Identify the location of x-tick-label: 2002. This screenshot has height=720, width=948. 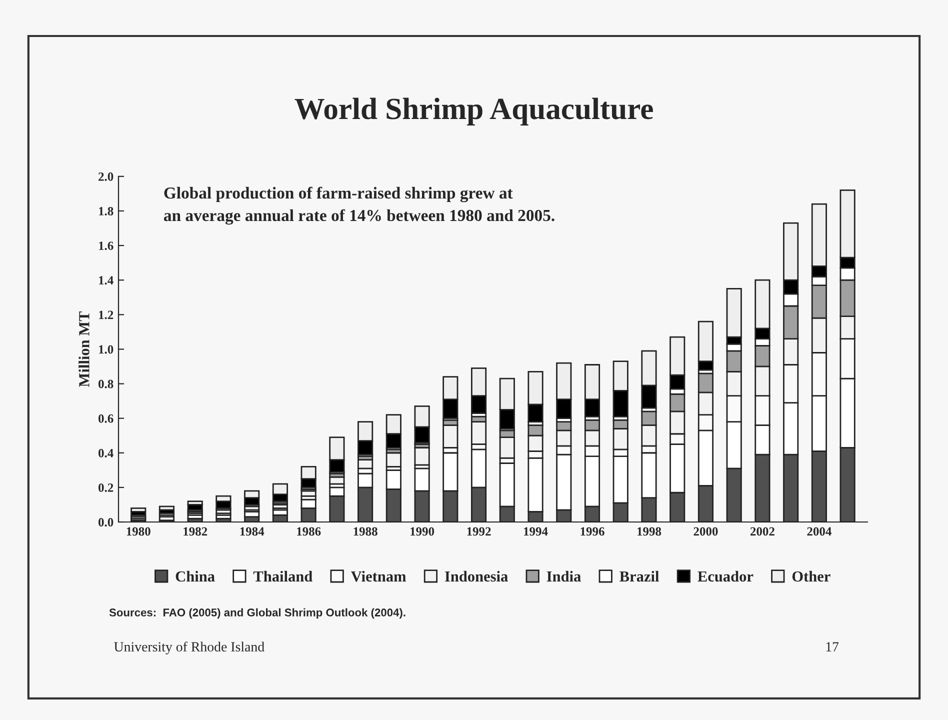
(762, 531).